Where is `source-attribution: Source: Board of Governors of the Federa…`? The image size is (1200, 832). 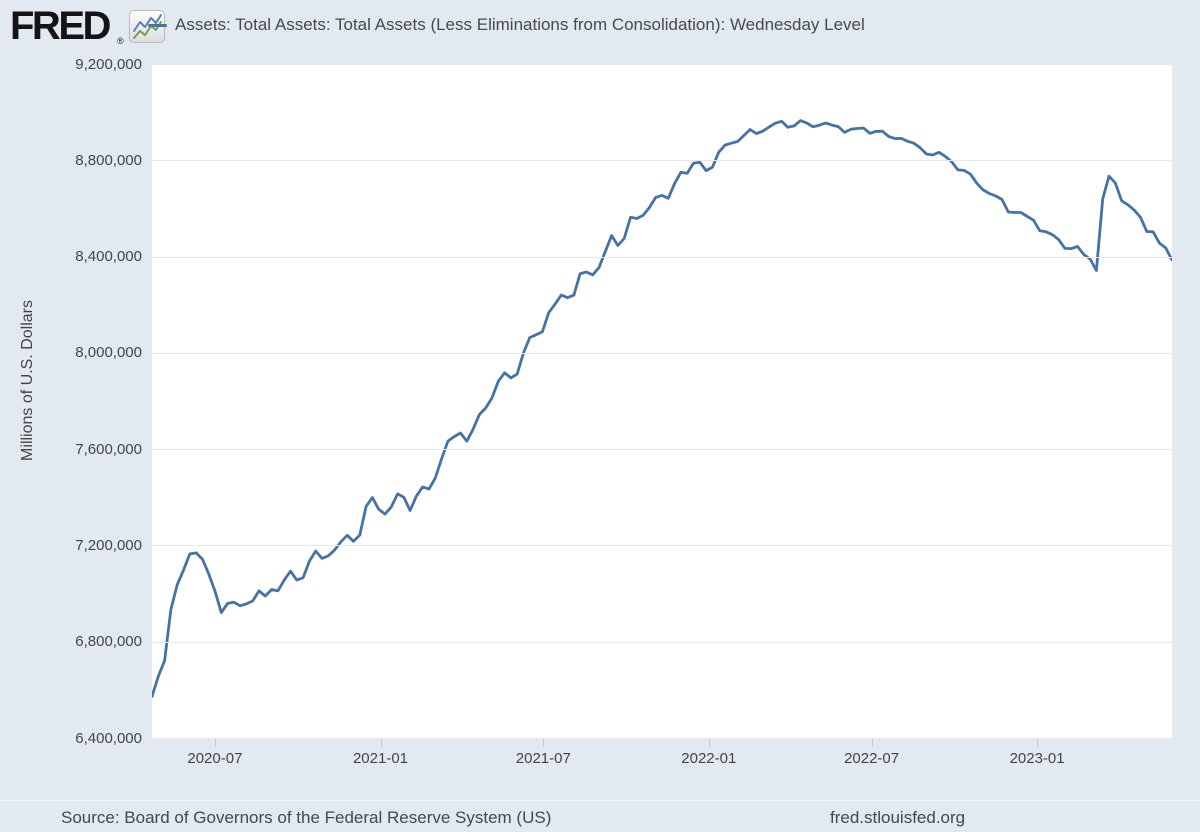
source-attribution: Source: Board of Governors of the Federa… is located at coordinates (306, 817).